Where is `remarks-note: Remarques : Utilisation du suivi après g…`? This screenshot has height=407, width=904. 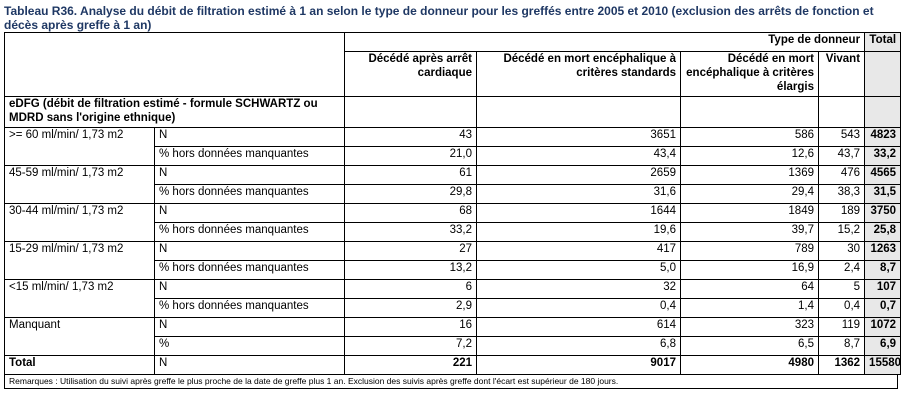 remarks-note: Remarques : Utilisation du suivi après g… is located at coordinates (451, 382).